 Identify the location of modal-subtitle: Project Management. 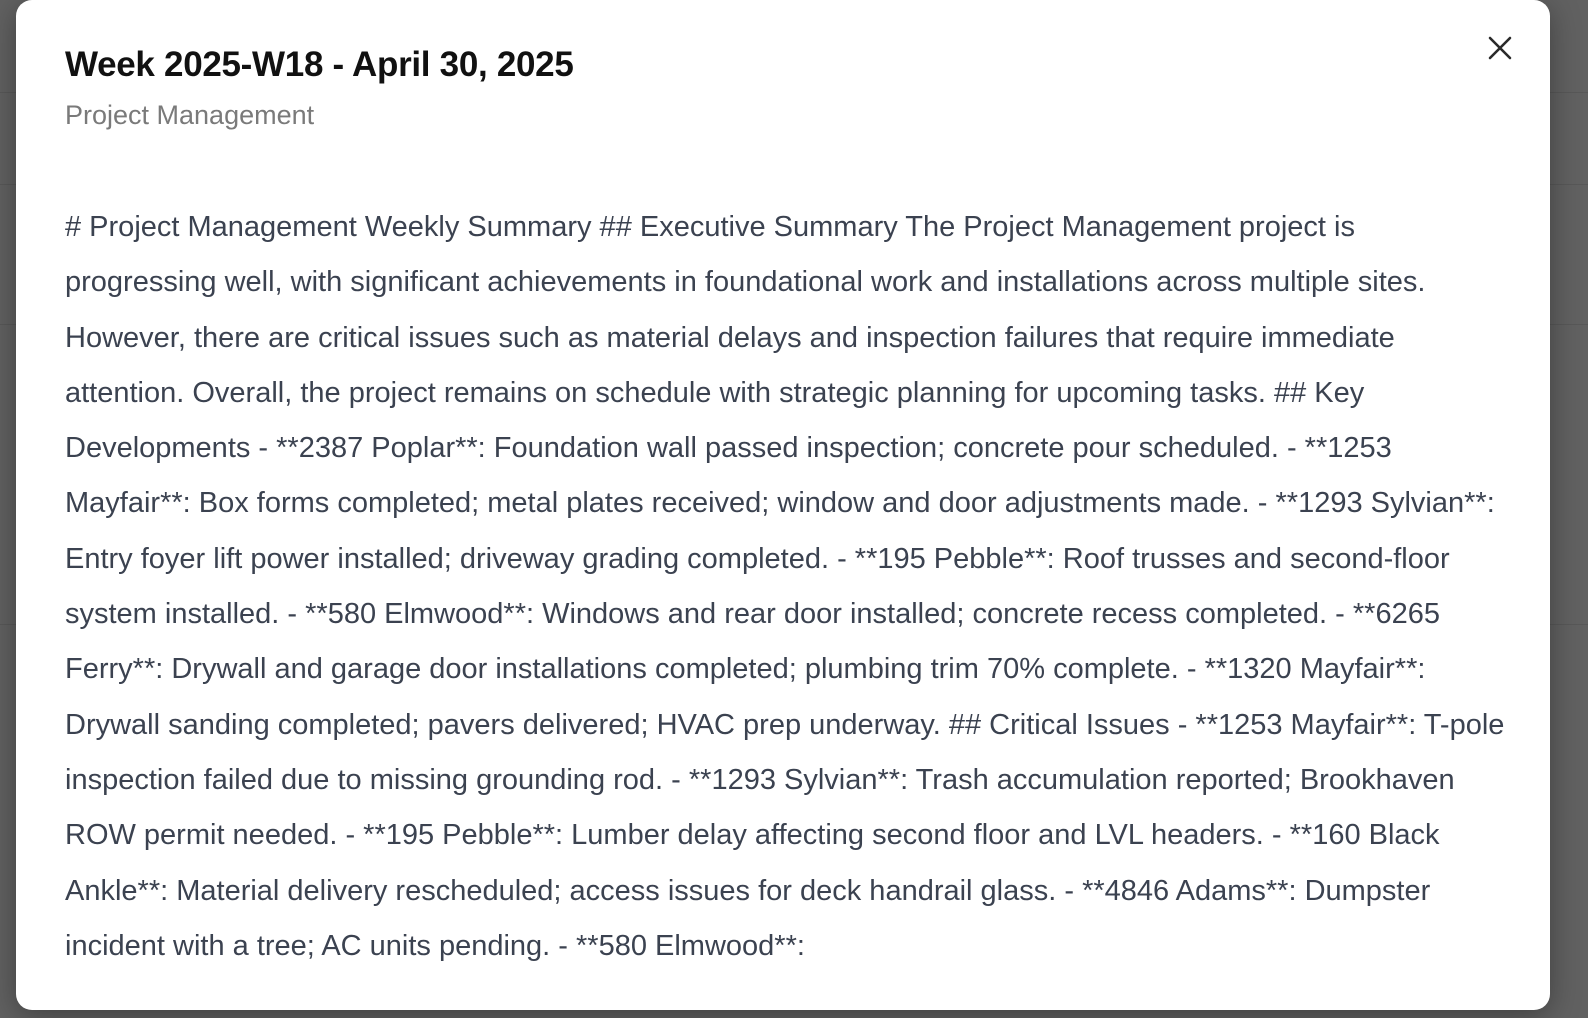
(190, 115).